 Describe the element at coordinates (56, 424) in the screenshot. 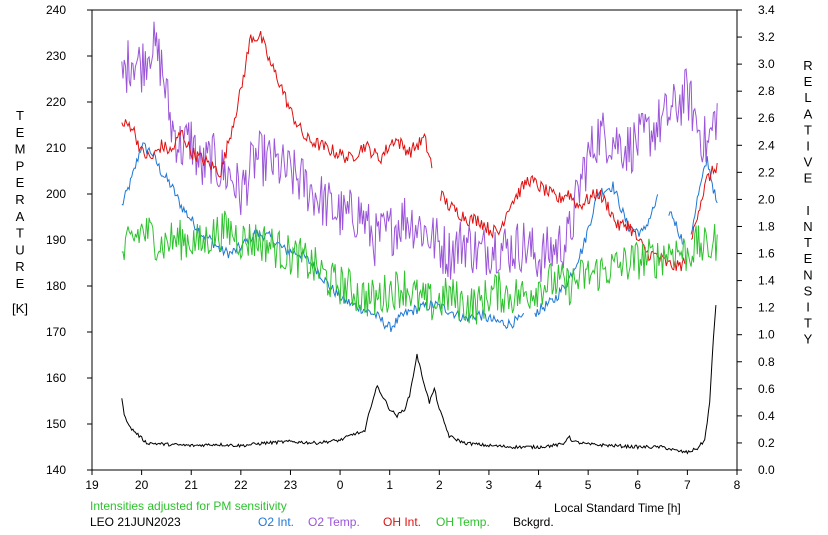

I see `y-left-tick-label: 150` at that location.